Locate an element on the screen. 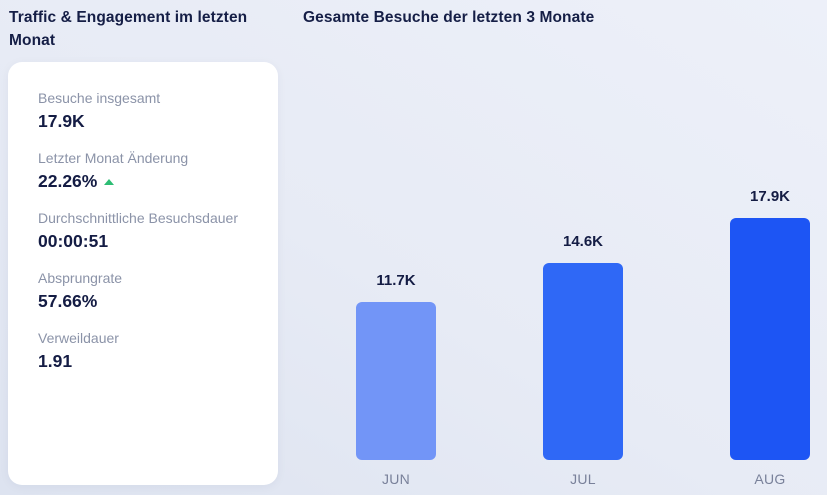 The image size is (827, 495). bar-jul is located at coordinates (583, 361).